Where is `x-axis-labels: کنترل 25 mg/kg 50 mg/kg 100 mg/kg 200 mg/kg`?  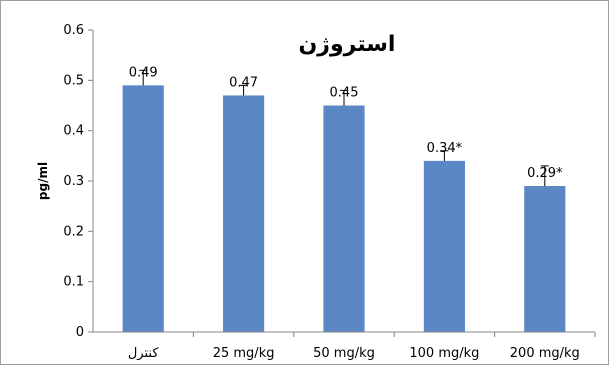 x-axis-labels: کنترل 25 mg/kg 50 mg/kg 100 mg/kg 200 mg/kg is located at coordinates (362, 346).